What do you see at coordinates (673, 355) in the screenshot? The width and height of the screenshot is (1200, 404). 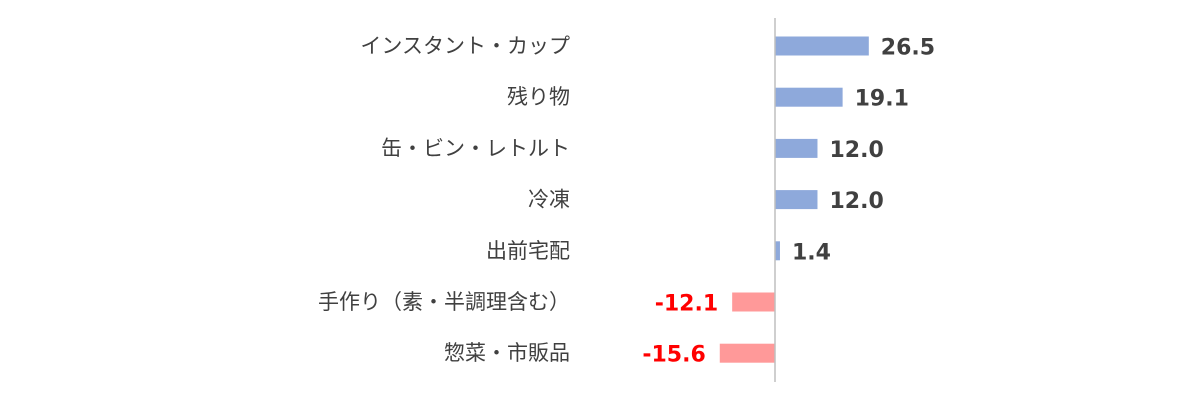 I see `value-label: -15.6` at bounding box center [673, 355].